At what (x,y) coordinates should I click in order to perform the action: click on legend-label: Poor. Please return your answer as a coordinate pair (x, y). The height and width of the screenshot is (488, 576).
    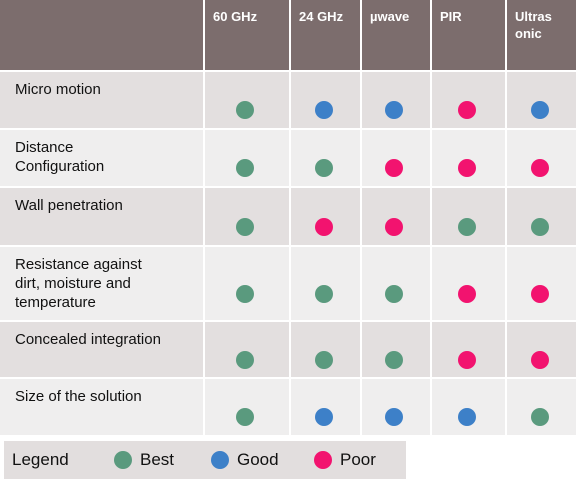
    Looking at the image, I should click on (358, 459).